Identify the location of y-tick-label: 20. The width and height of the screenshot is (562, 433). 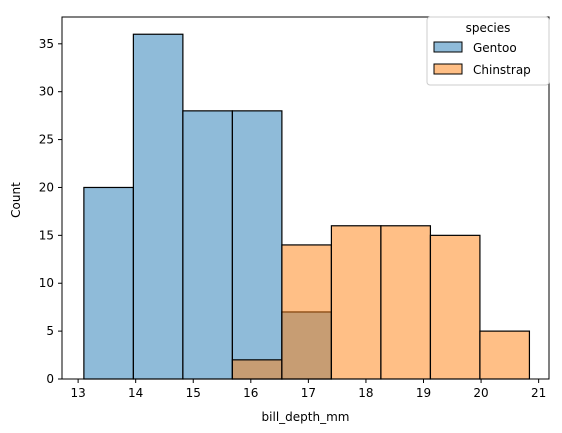
(46, 187).